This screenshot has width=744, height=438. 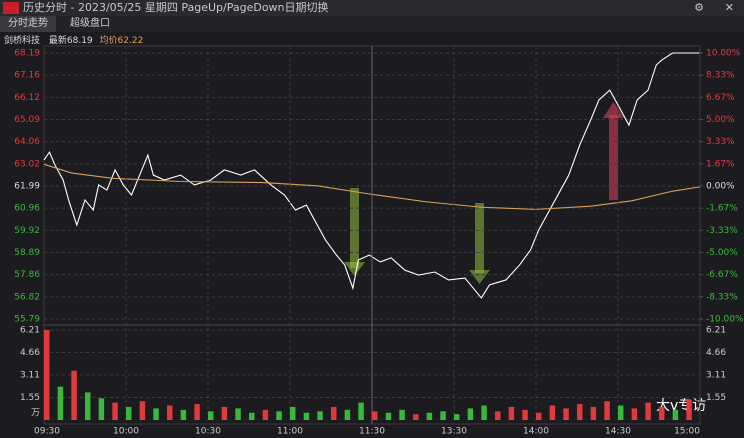 What do you see at coordinates (27, 142) in the screenshot?
I see `y-tick-label: 64.06` at bounding box center [27, 142].